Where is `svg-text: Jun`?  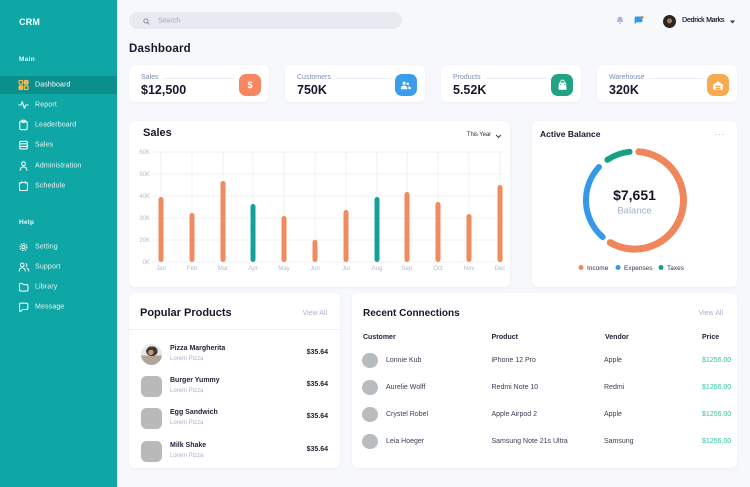 svg-text: Jun is located at coordinates (315, 269).